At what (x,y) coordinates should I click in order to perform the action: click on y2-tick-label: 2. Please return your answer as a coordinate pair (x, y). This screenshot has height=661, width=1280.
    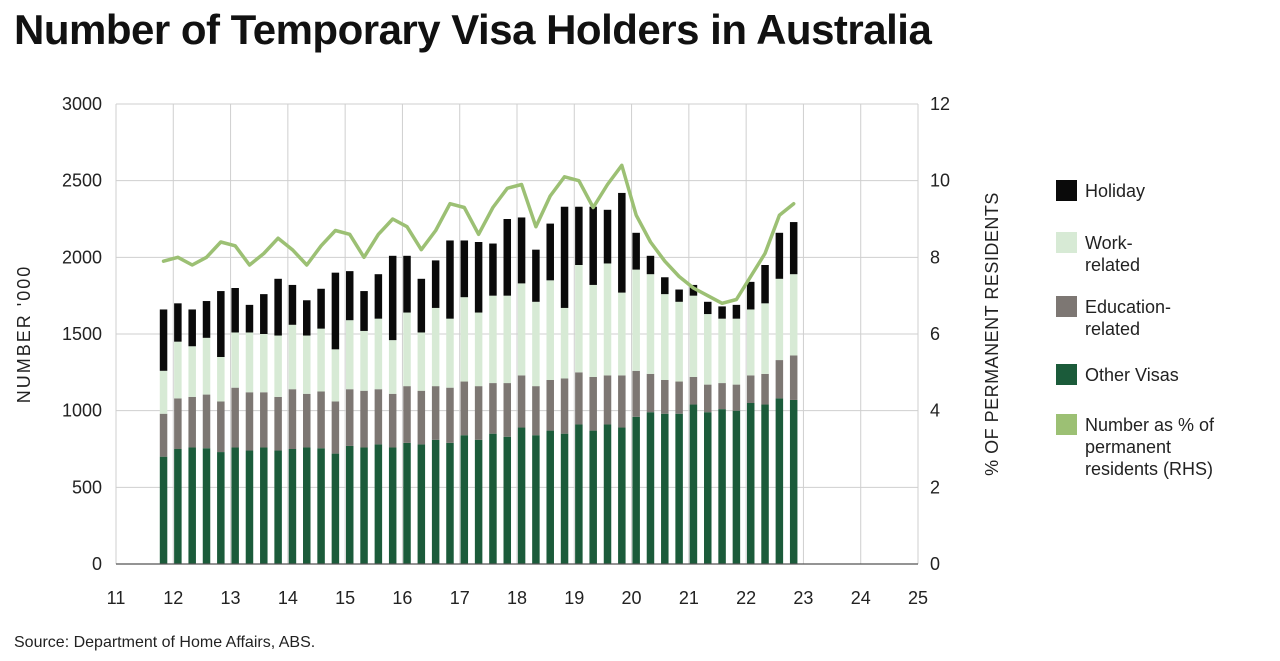
    Looking at the image, I should click on (935, 487).